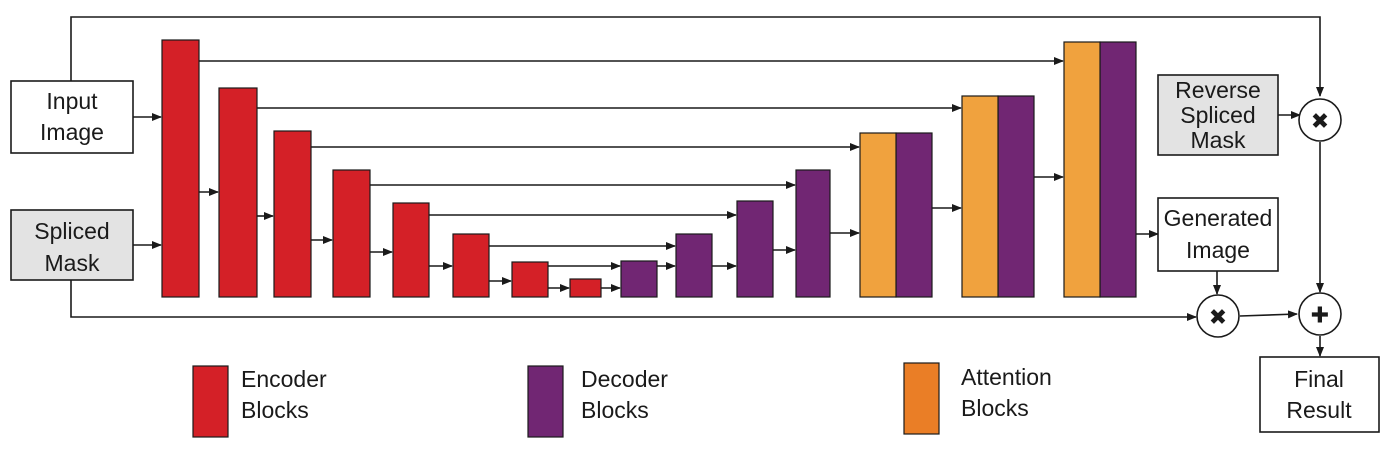 The height and width of the screenshot is (452, 1388). Describe the element at coordinates (1218, 234) in the screenshot. I see `generated-image-box: Generated Image` at that location.